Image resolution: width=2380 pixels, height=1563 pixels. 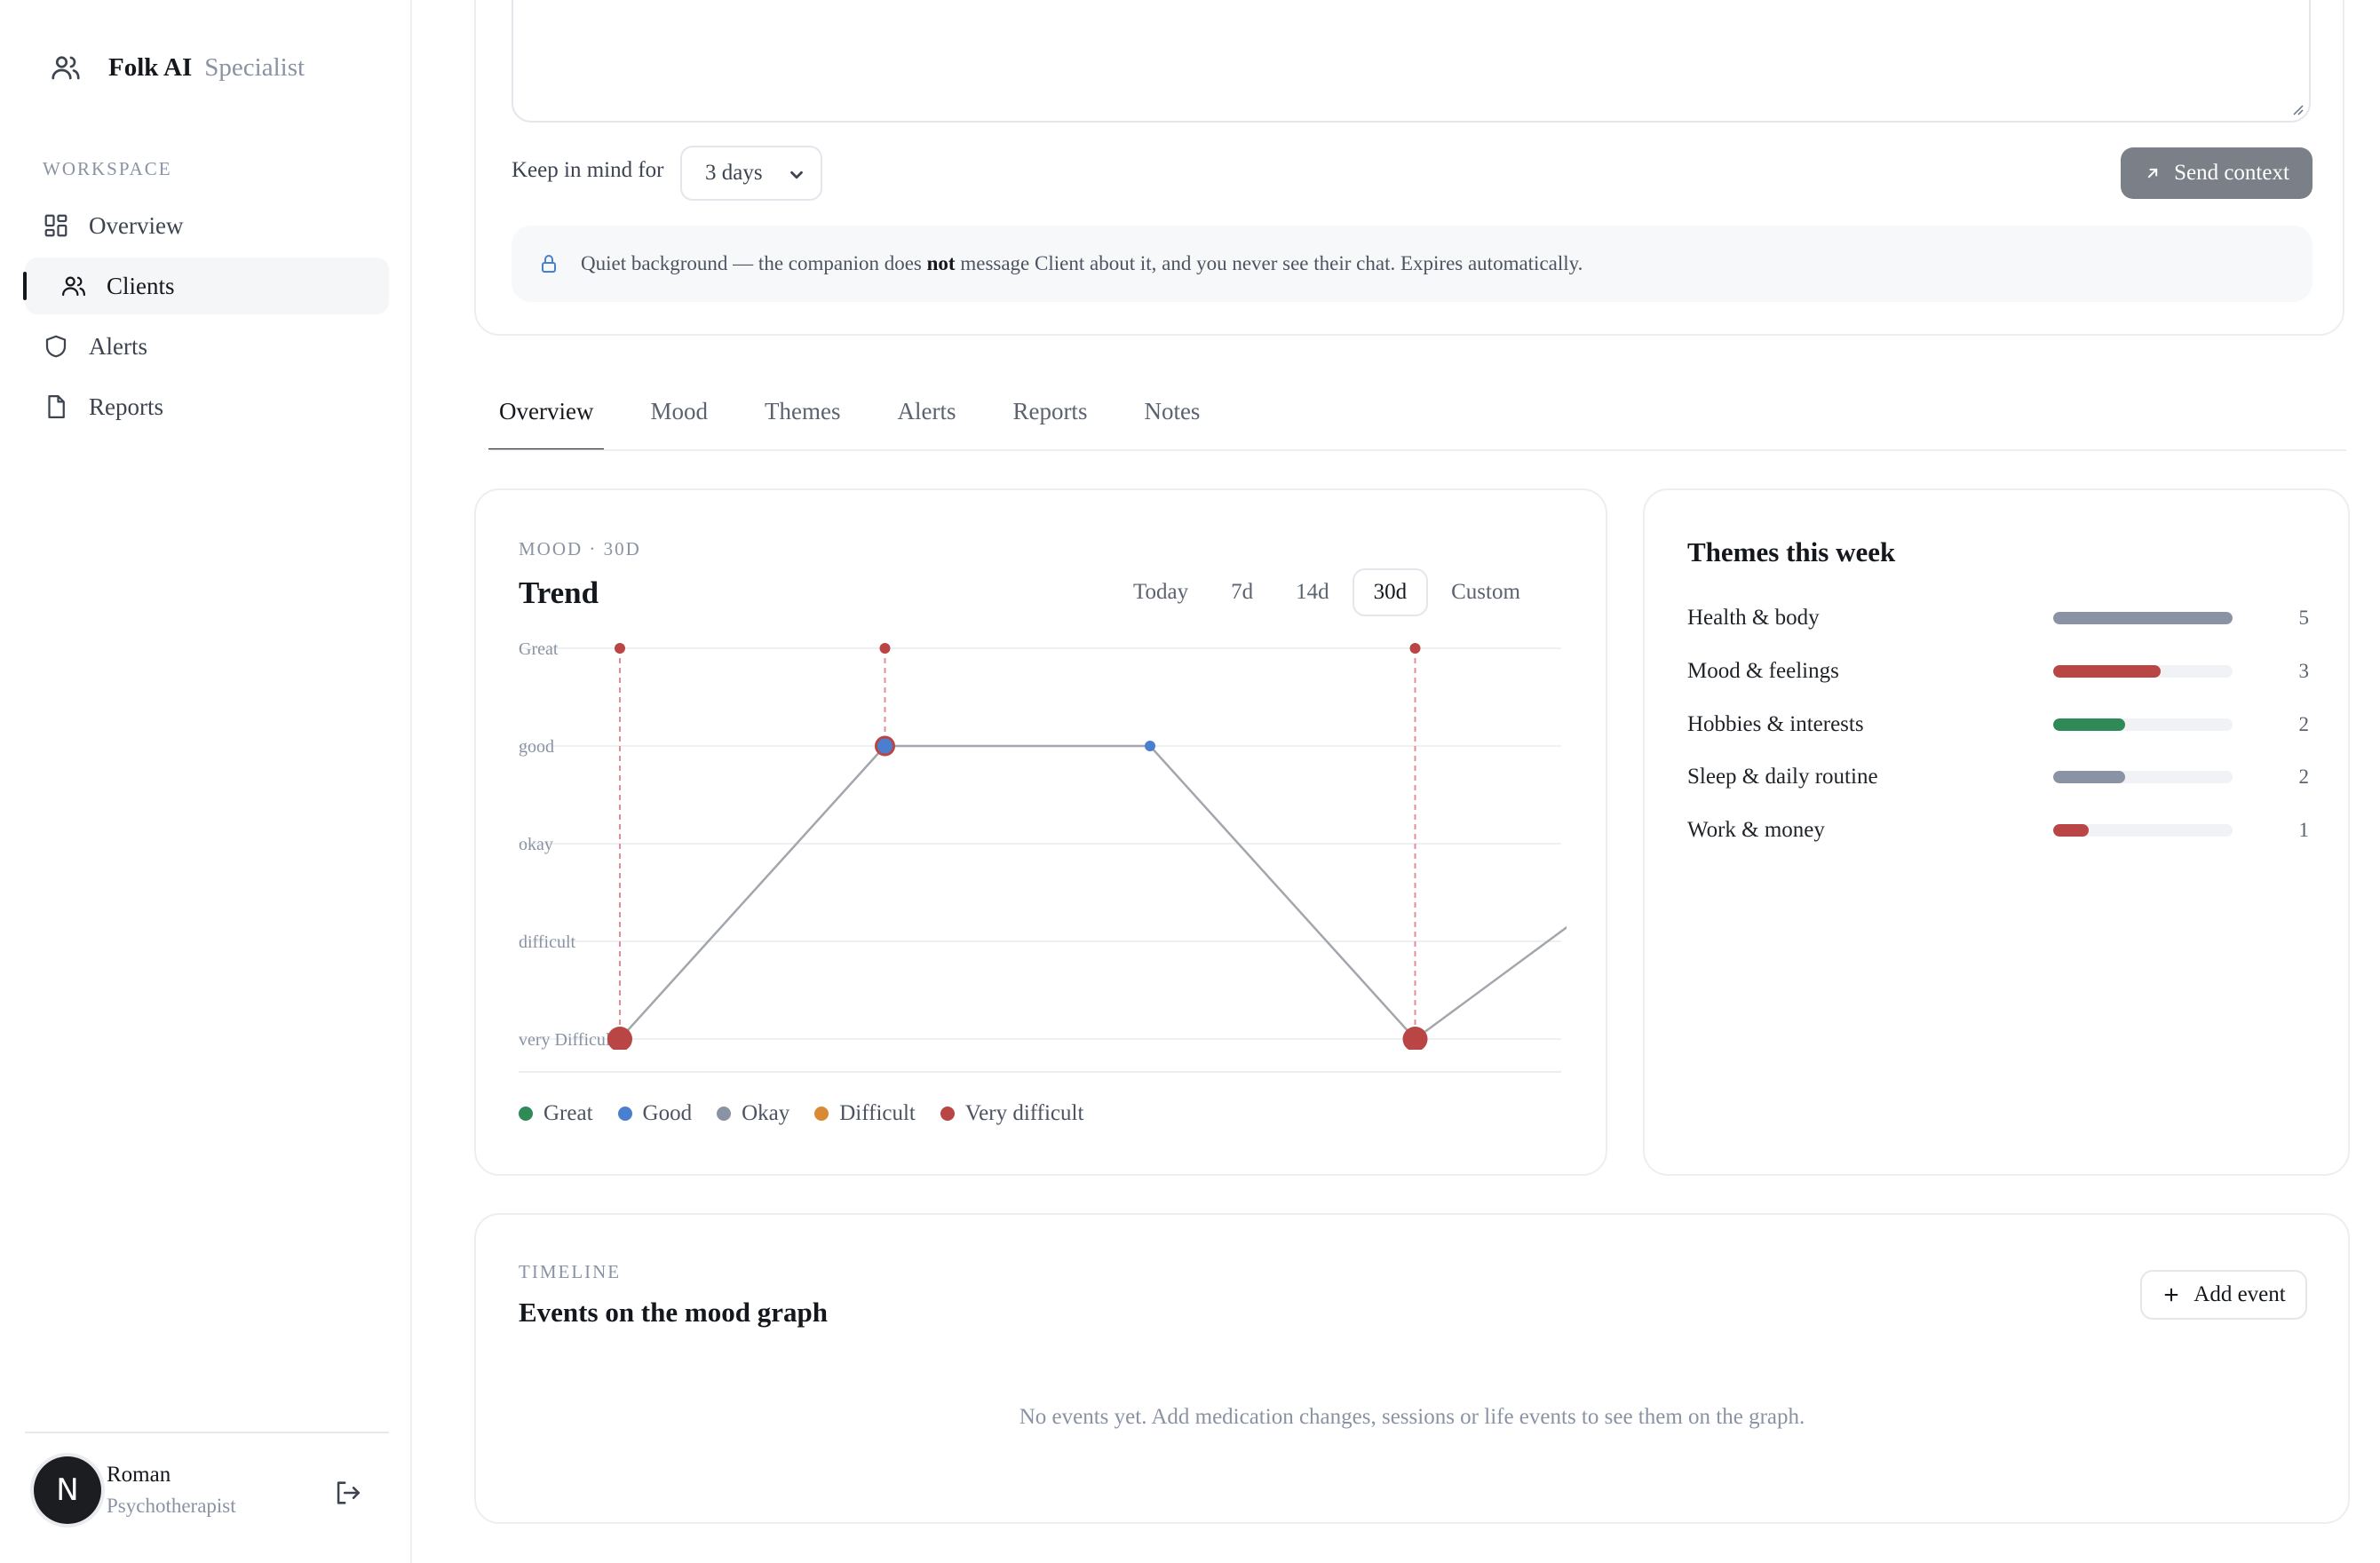 I want to click on tabs-divider, so click(x=1417, y=450).